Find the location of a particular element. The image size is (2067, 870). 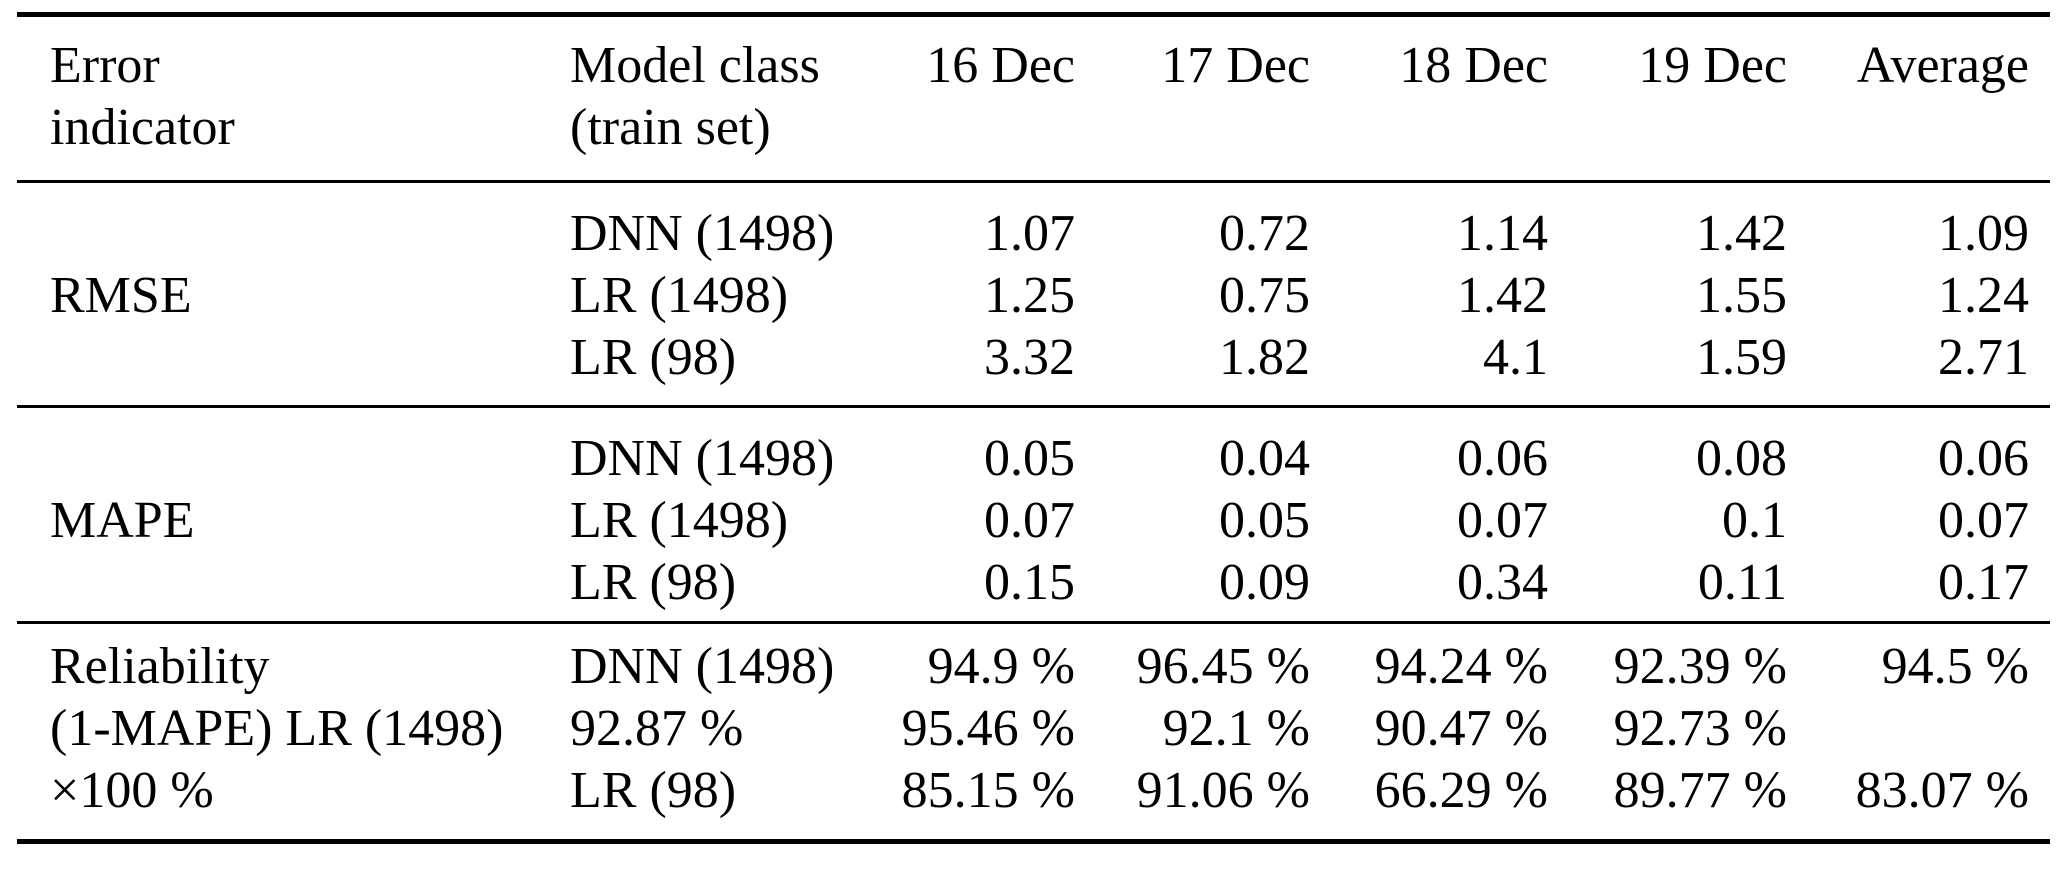

value-cell: 1.09 is located at coordinates (1983, 233).